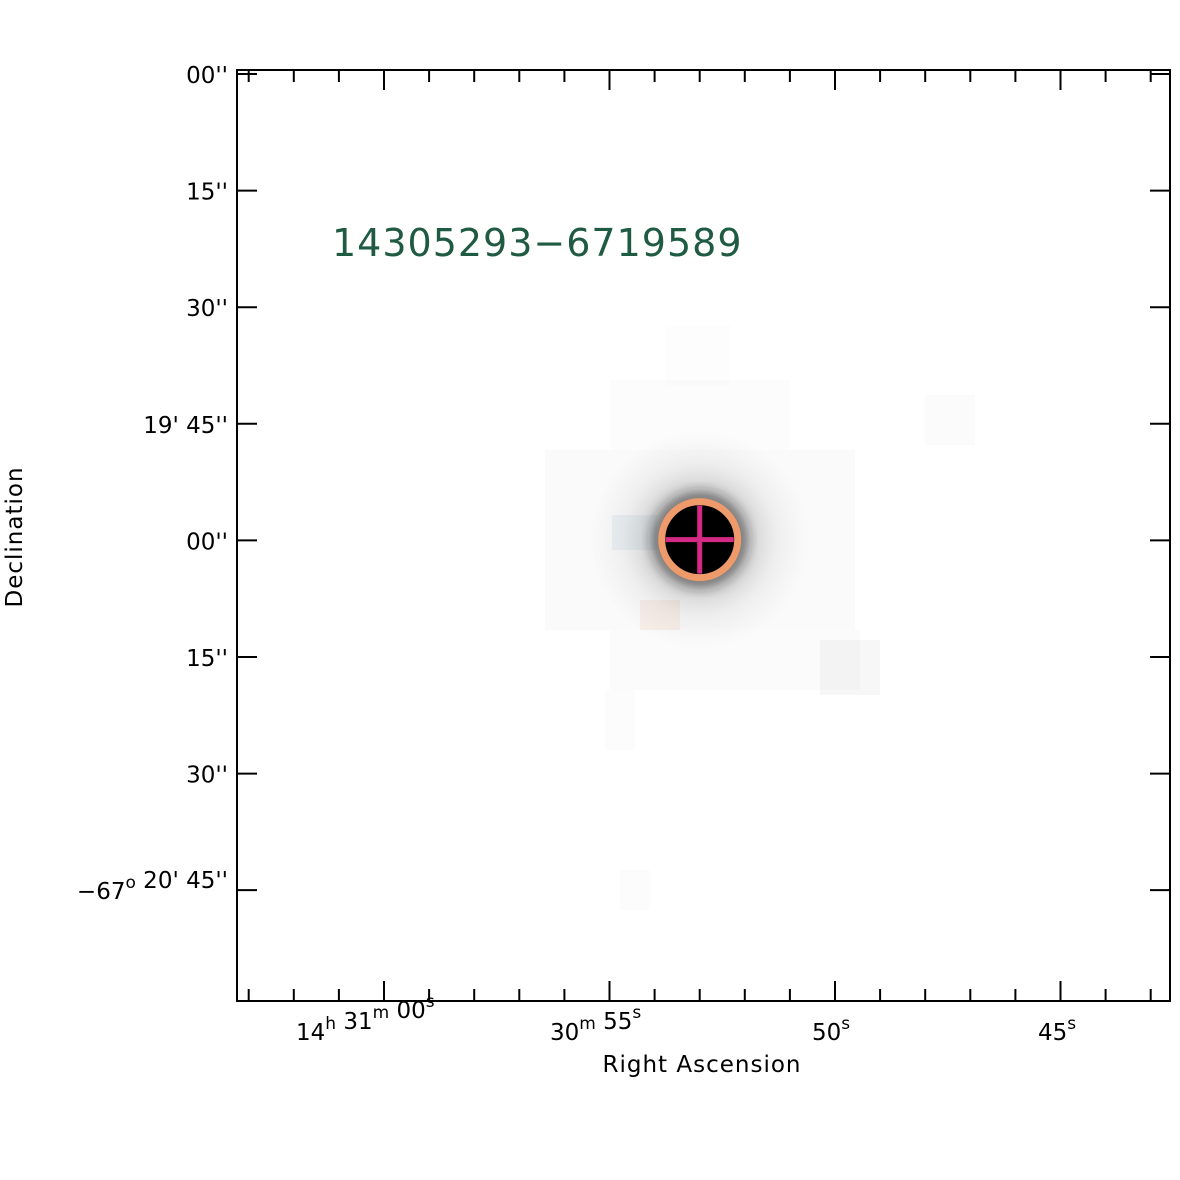  I want to click on y-tick-label: −67o 20' 45'', so click(152, 886).